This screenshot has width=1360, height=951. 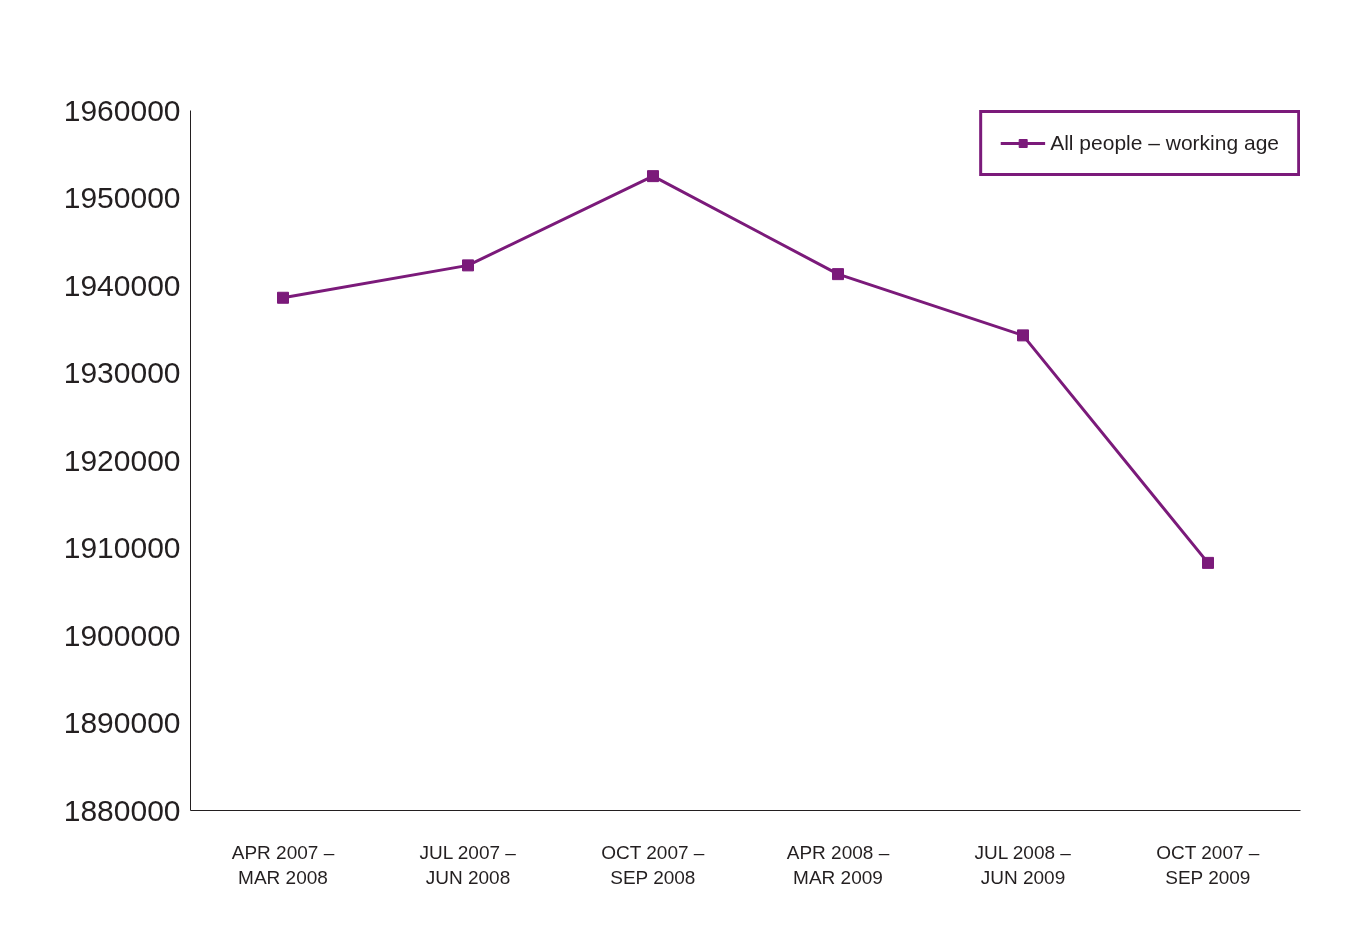 What do you see at coordinates (653, 864) in the screenshot?
I see `x-tick-label: OCT 2007 – SEP 2008` at bounding box center [653, 864].